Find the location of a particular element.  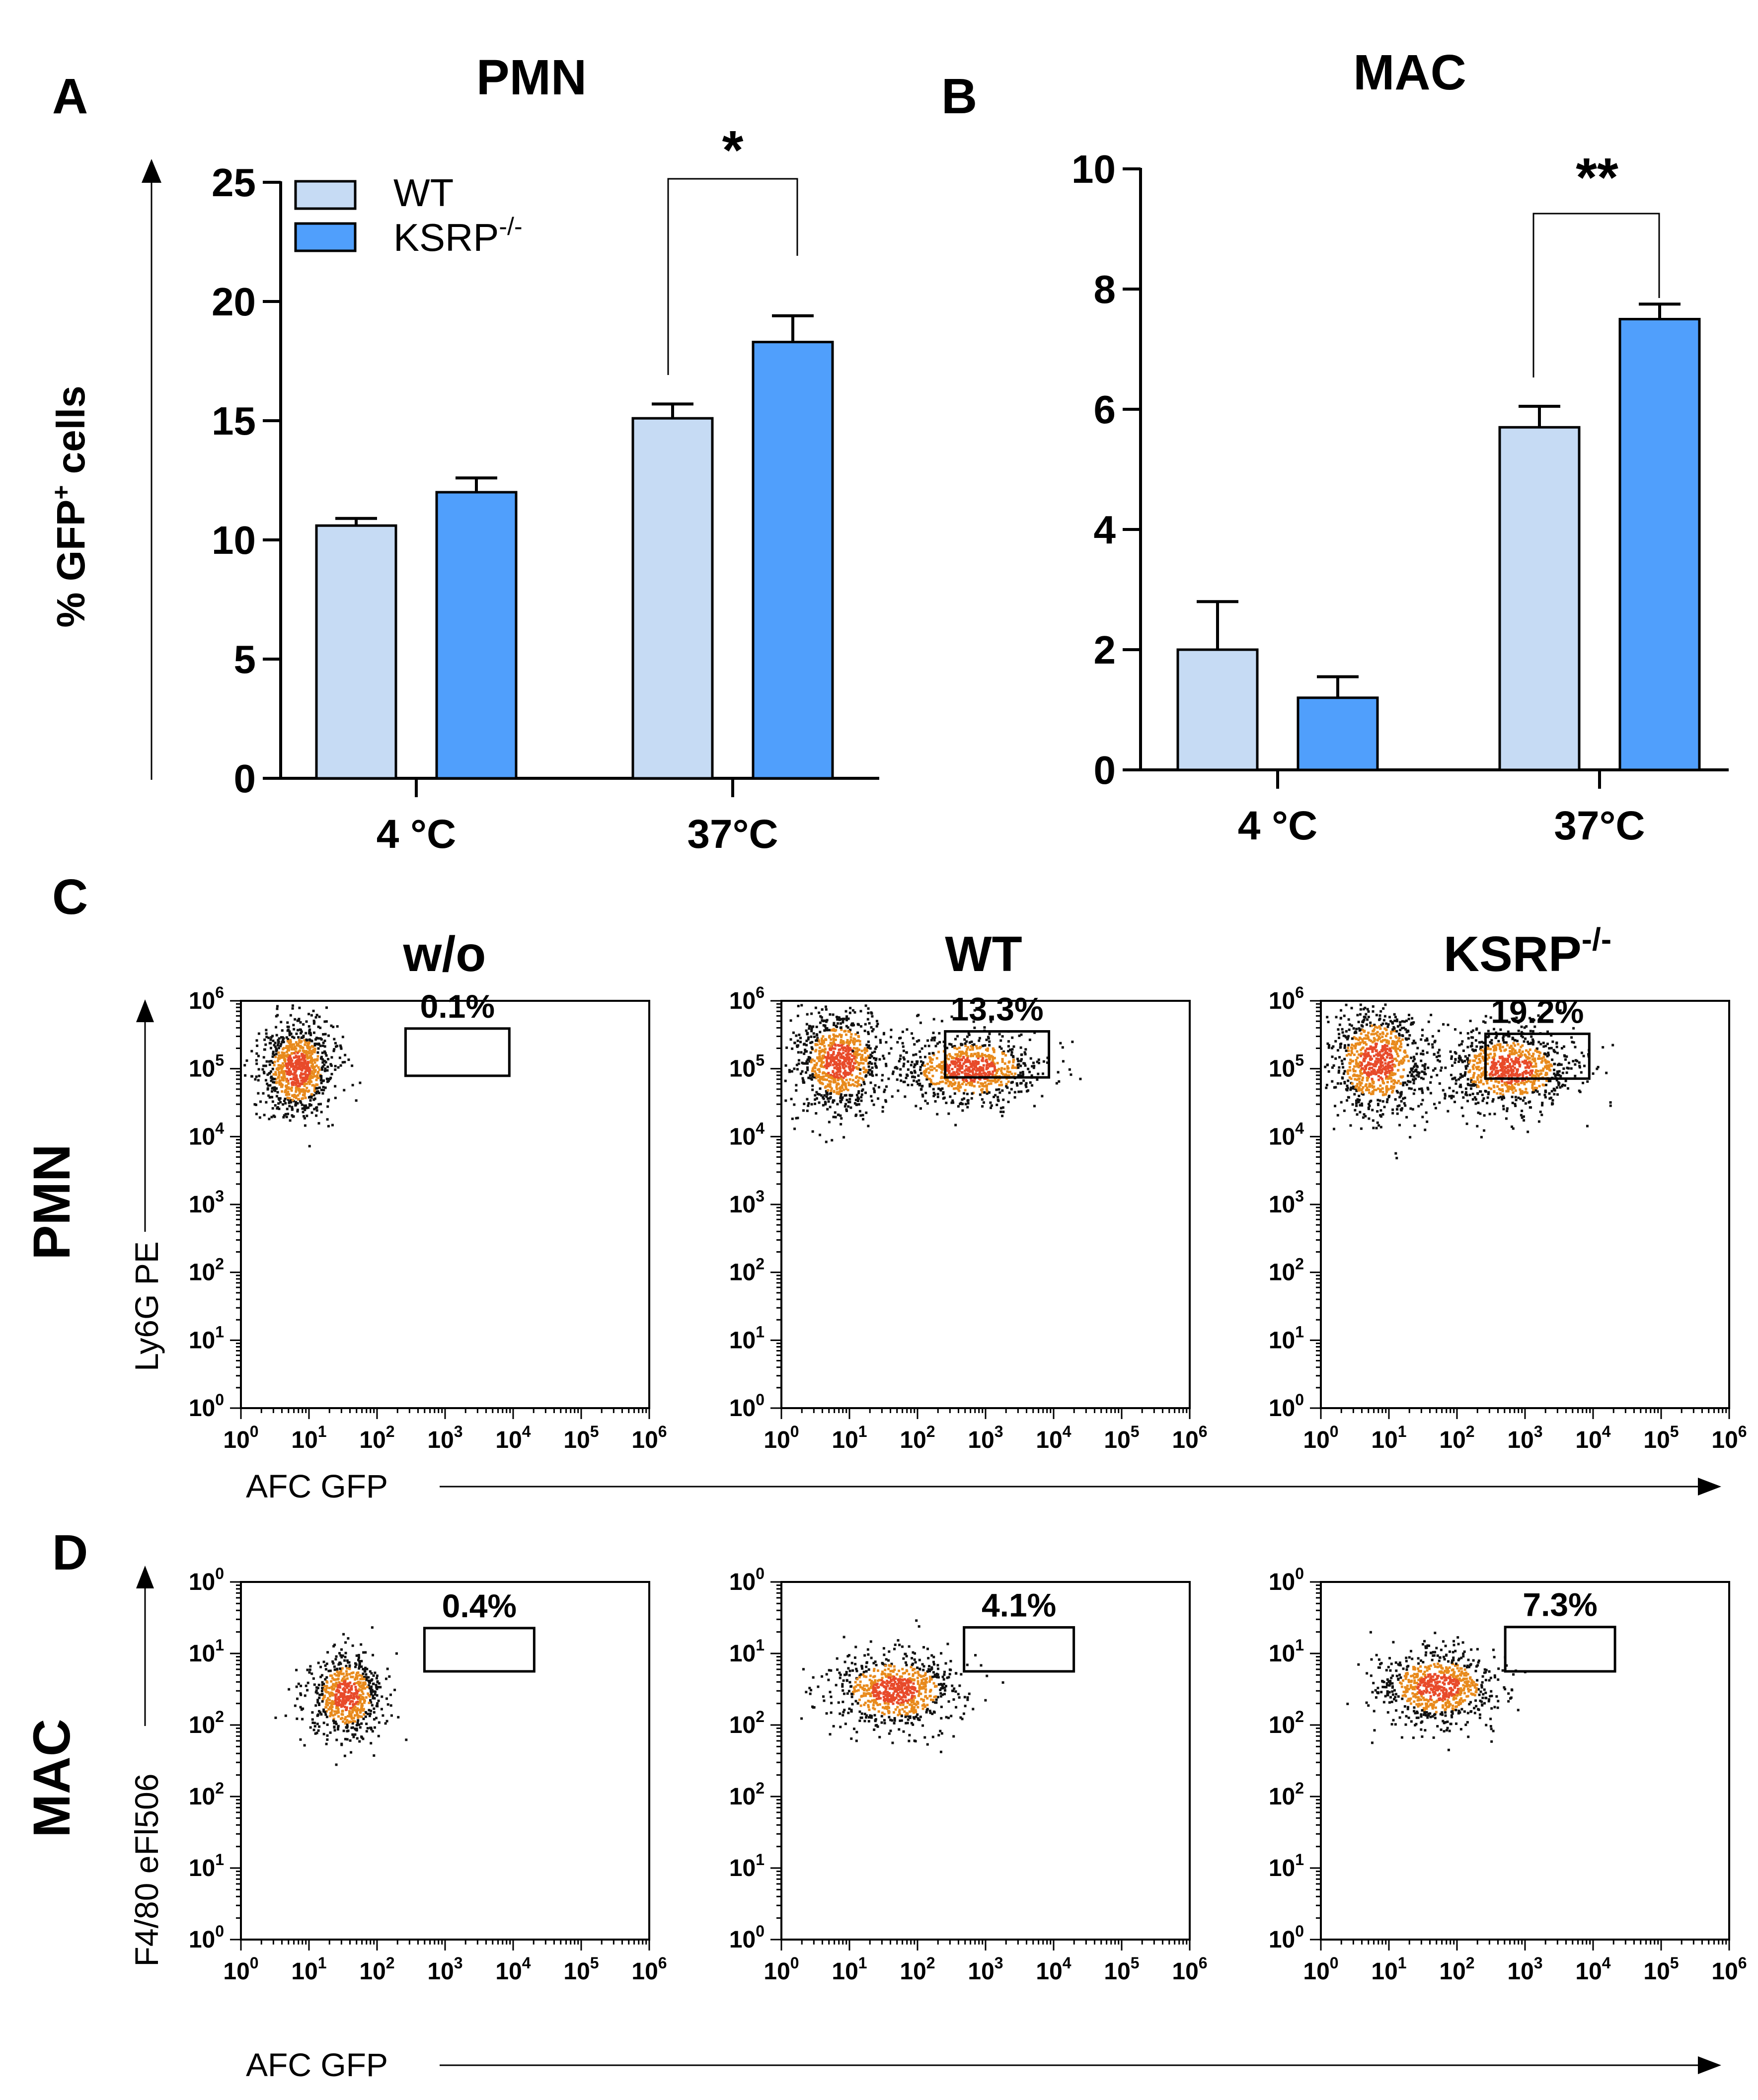

chart-b-sig-stars: ** is located at coordinates (1597, 177).